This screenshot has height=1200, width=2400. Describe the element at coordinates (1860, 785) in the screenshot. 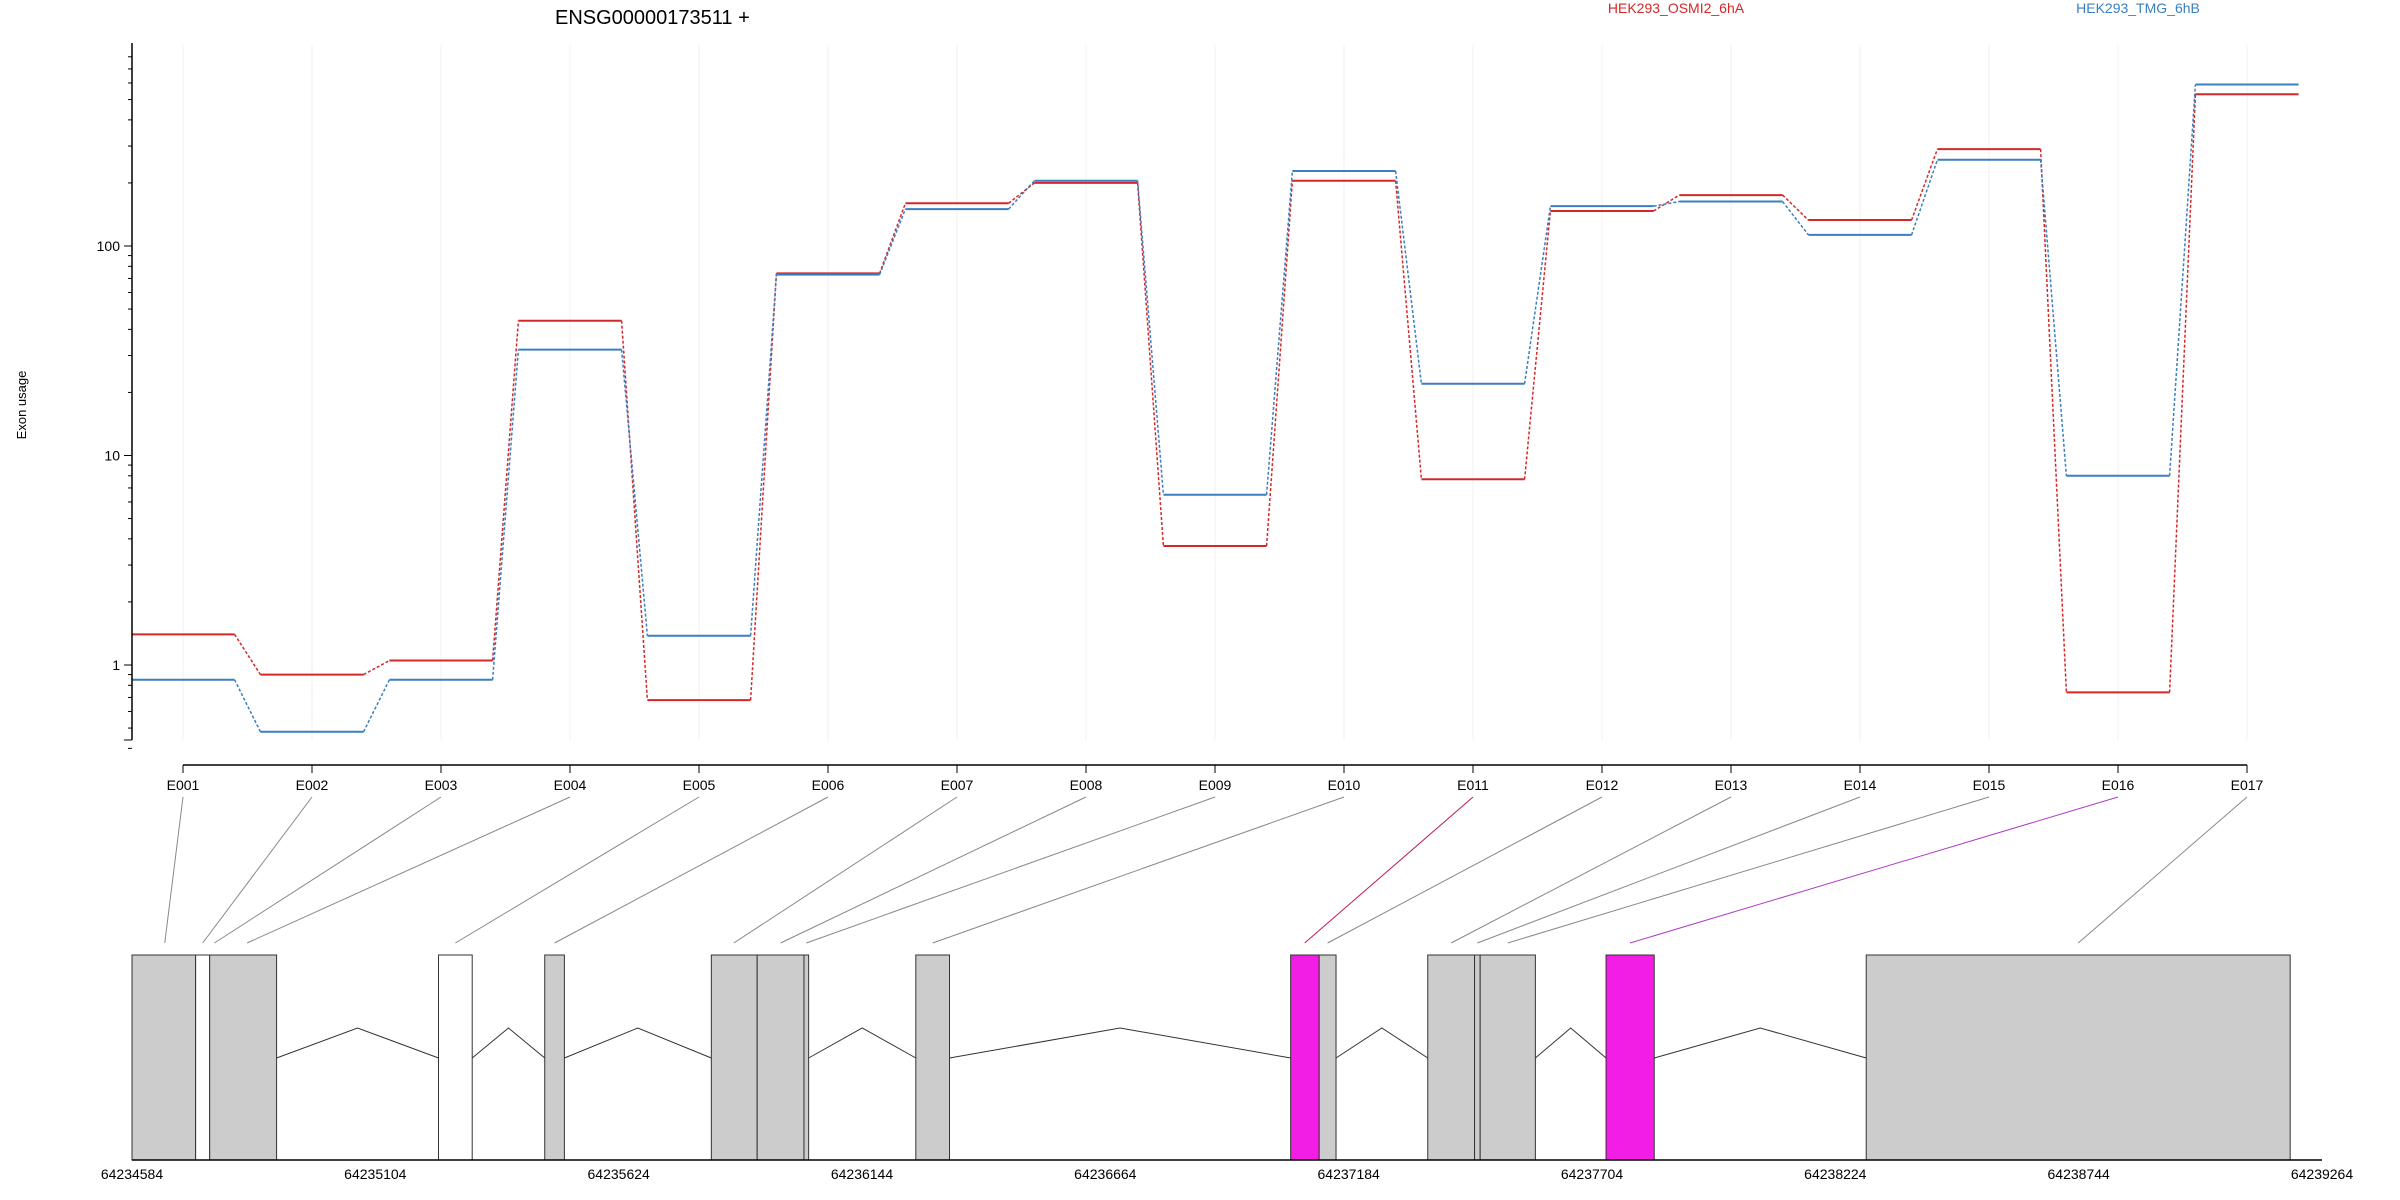

I see `x-tick-label: E014` at that location.